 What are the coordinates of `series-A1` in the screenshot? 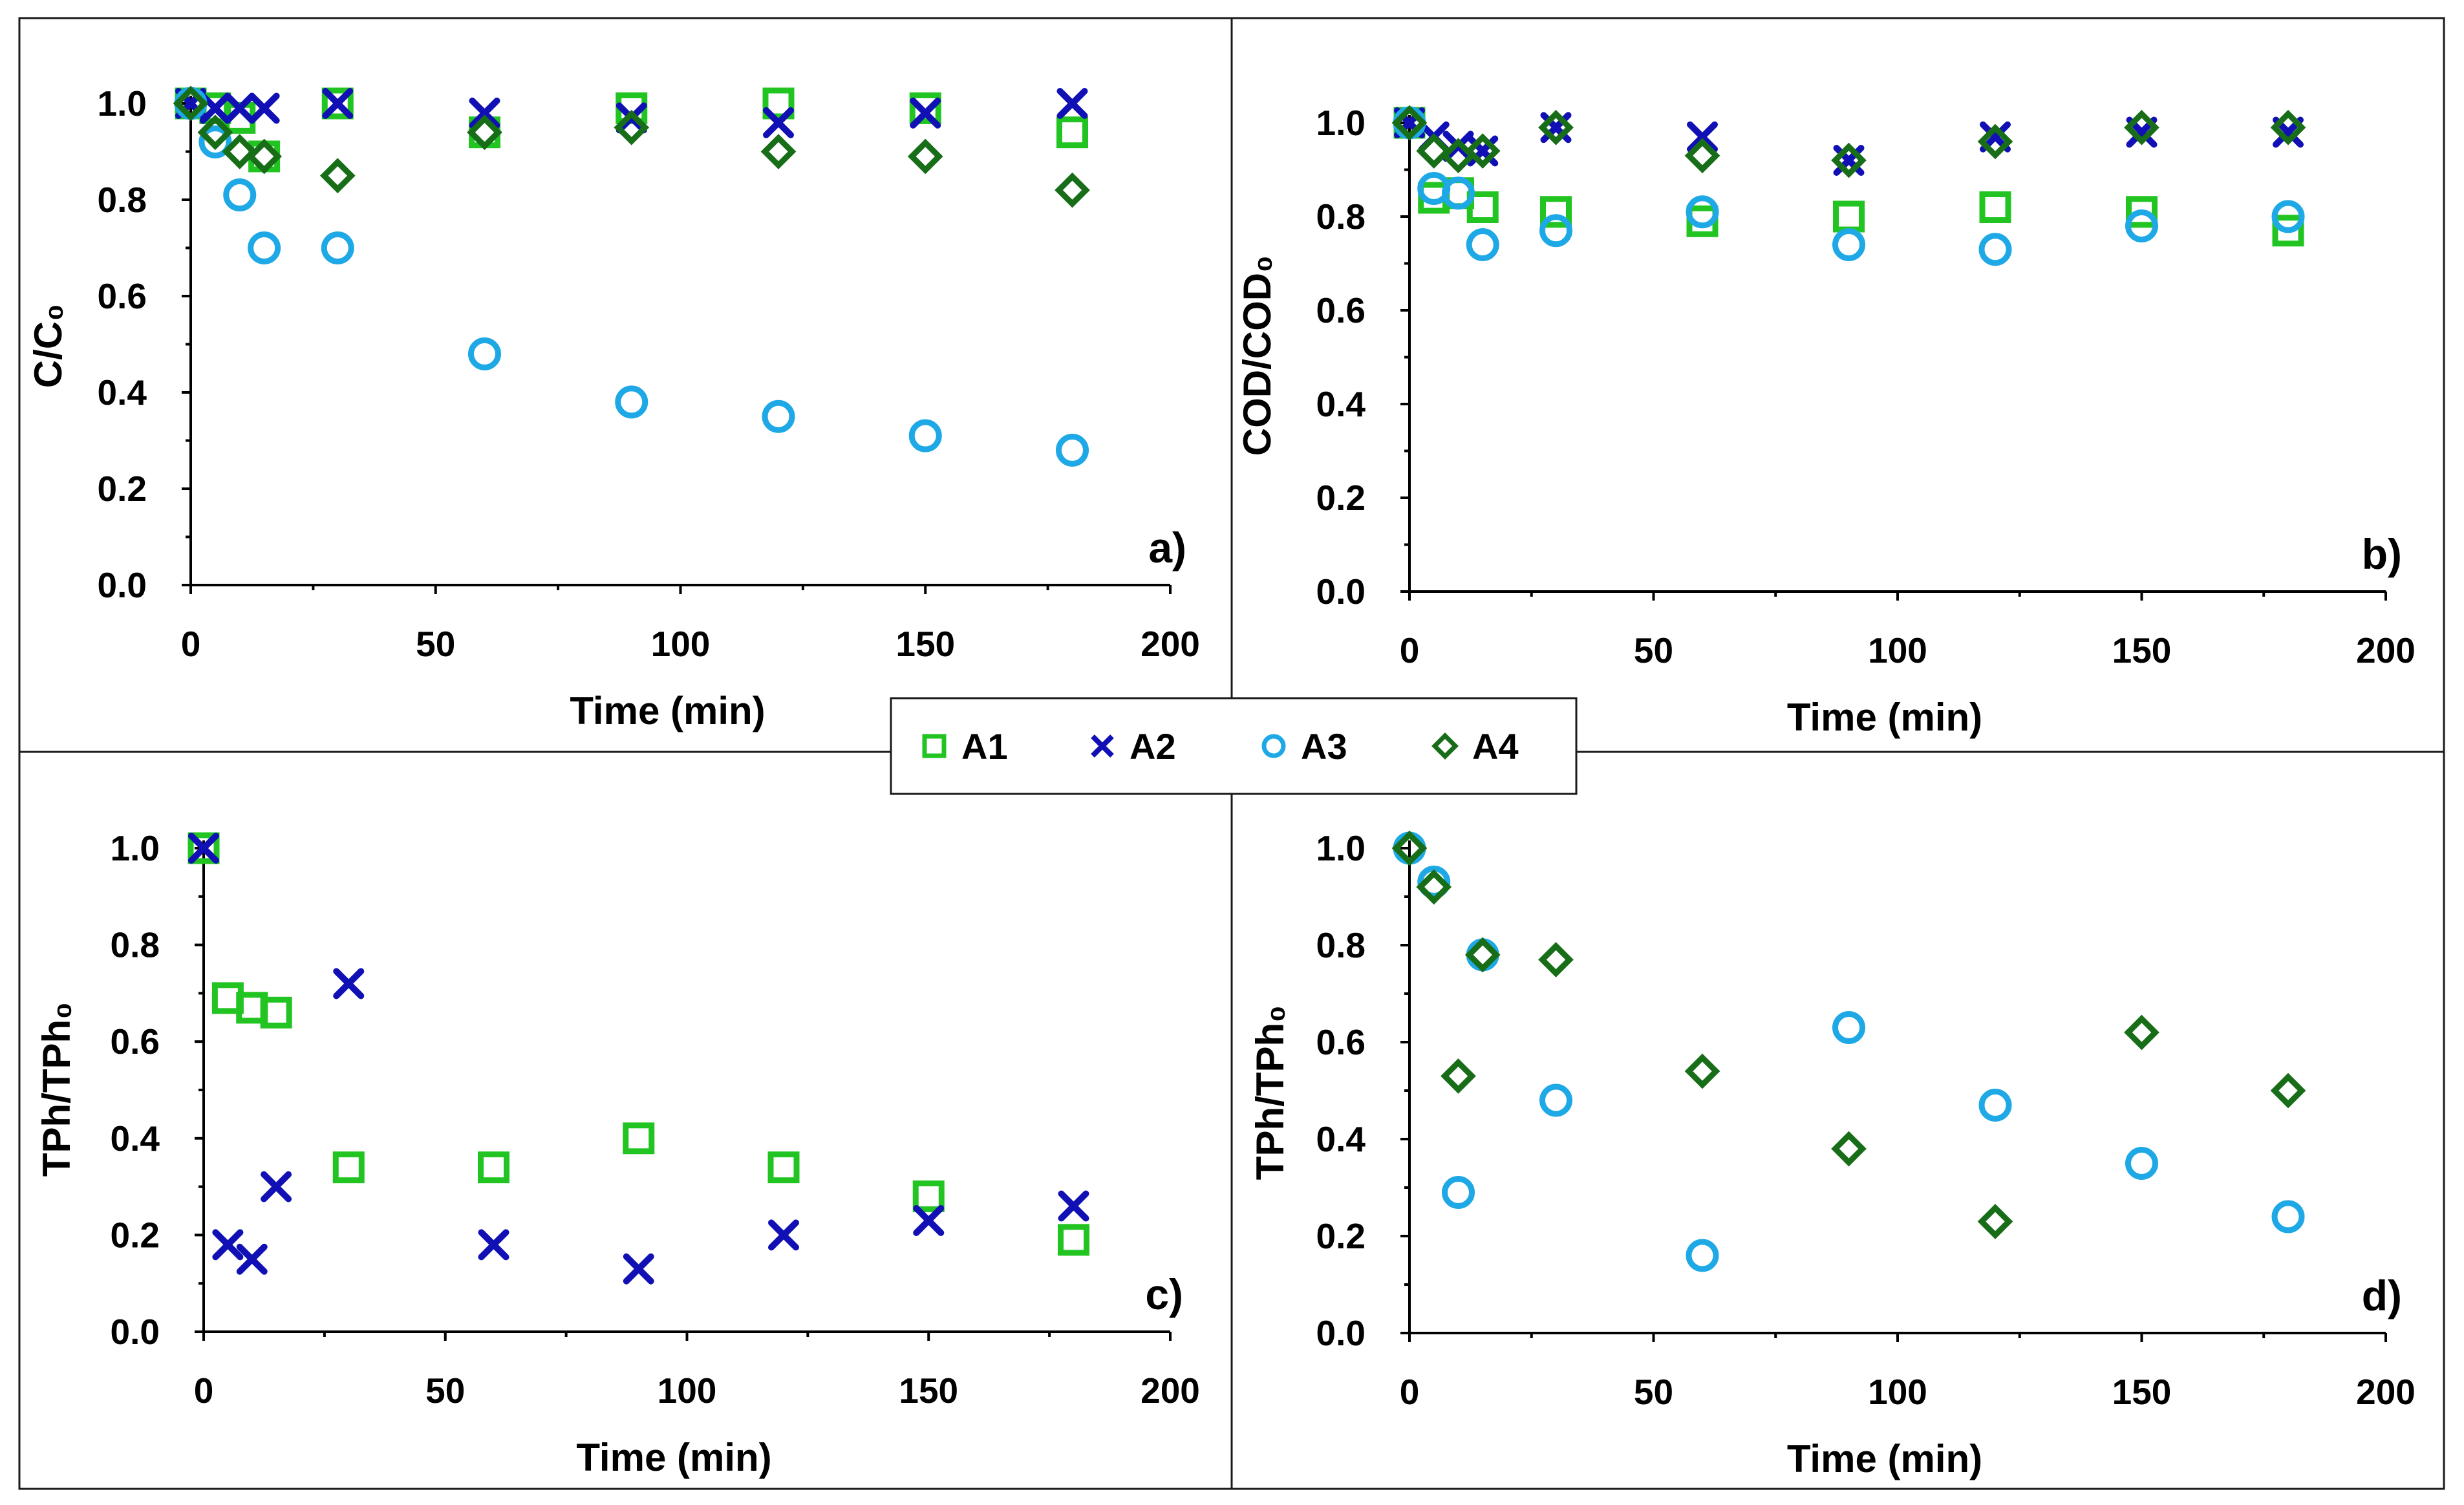 It's located at (638, 1044).